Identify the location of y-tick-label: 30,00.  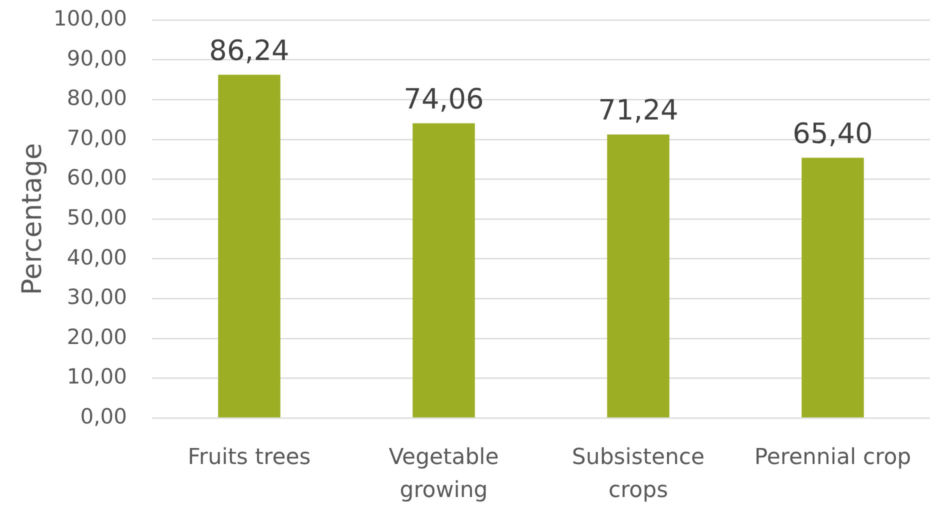
(96, 297).